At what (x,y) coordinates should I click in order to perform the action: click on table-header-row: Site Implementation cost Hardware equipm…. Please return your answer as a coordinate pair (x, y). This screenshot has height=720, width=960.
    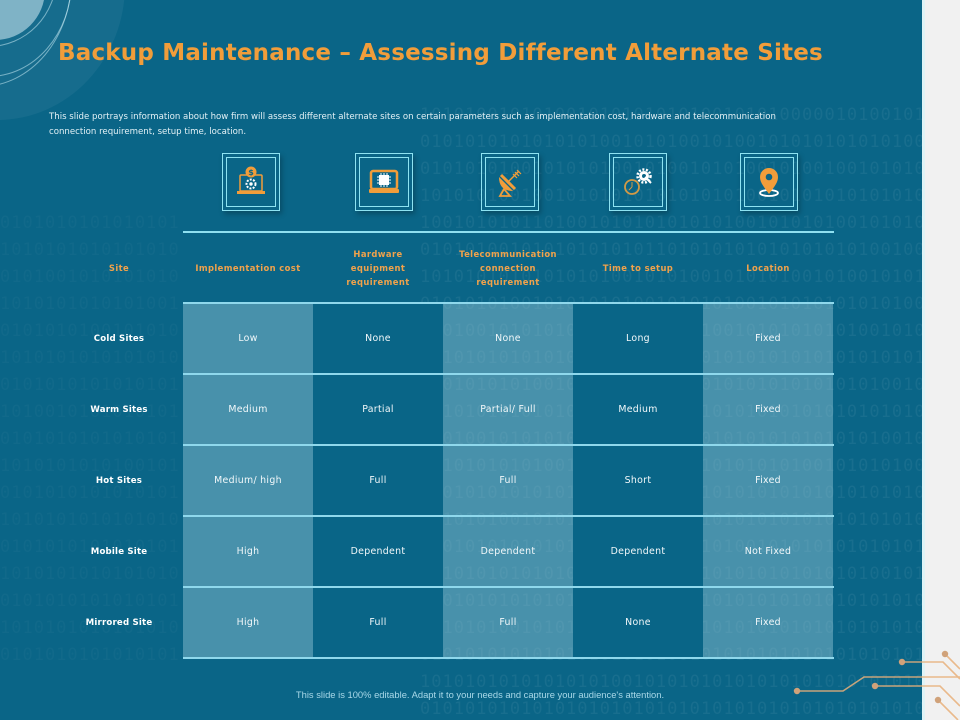
    Looking at the image, I should click on (444, 267).